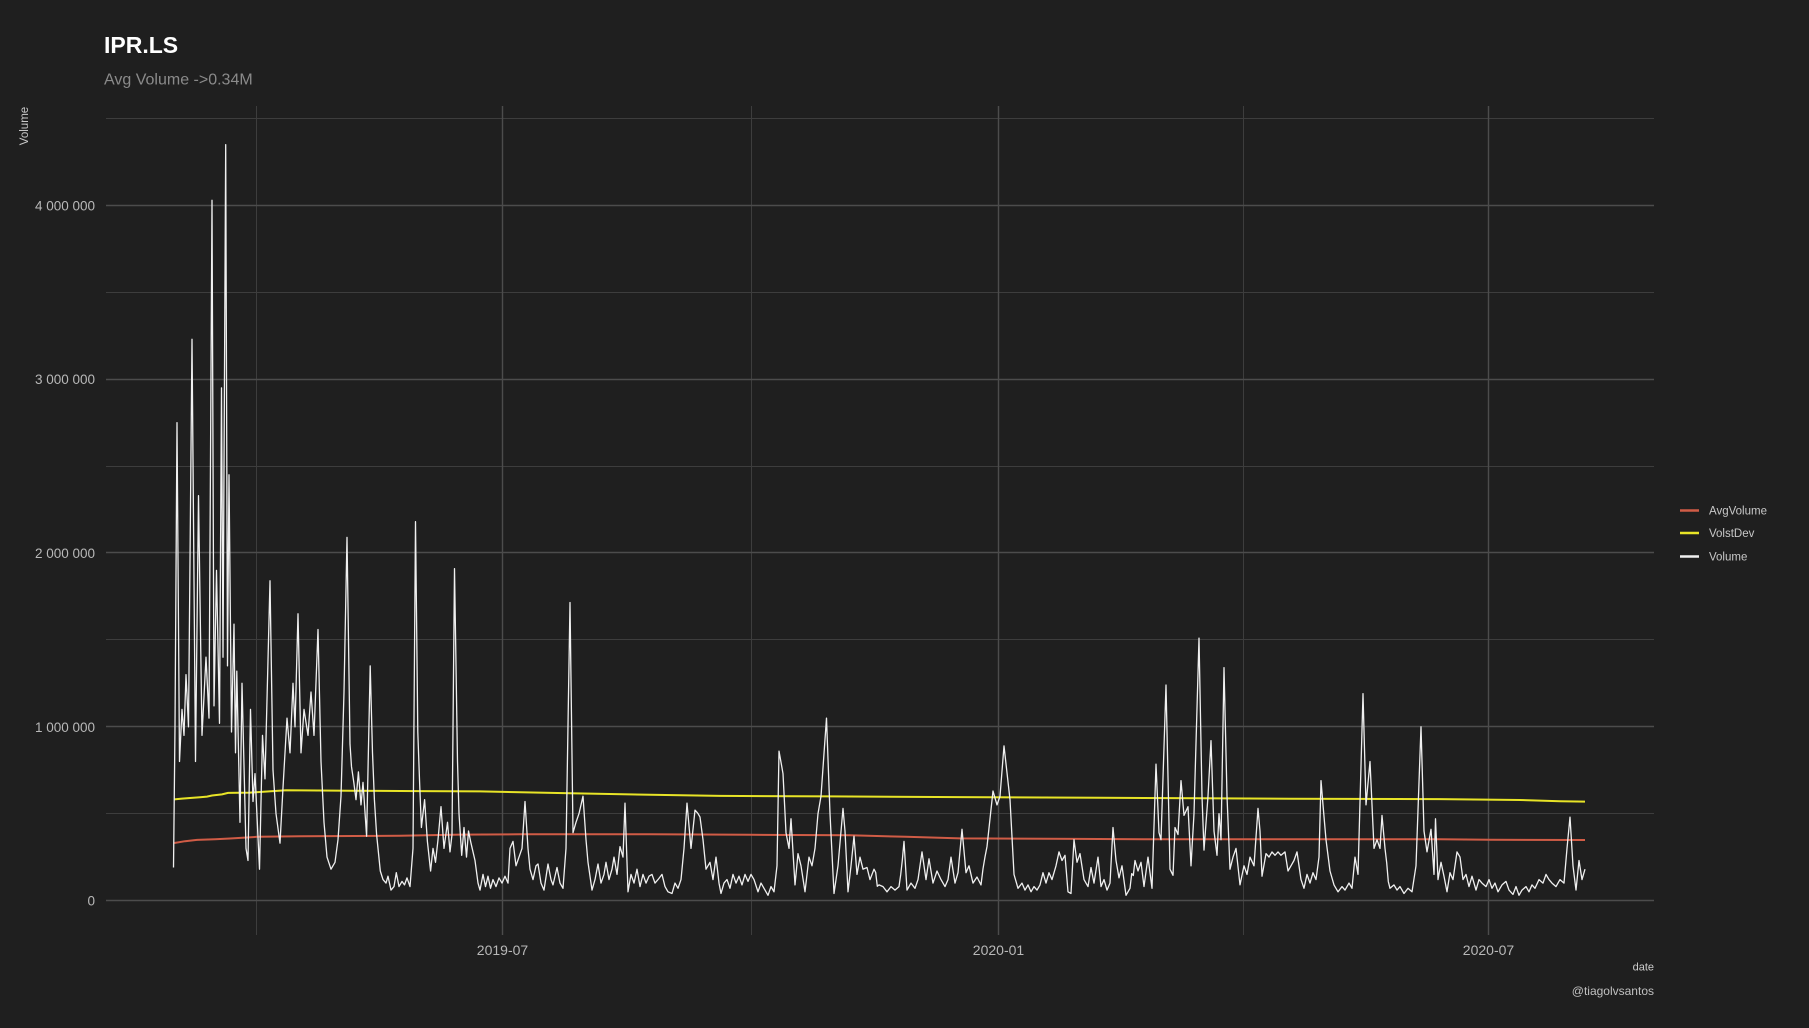 The width and height of the screenshot is (1809, 1028). What do you see at coordinates (65, 553) in the screenshot?
I see `svg-text: 2 000 000` at bounding box center [65, 553].